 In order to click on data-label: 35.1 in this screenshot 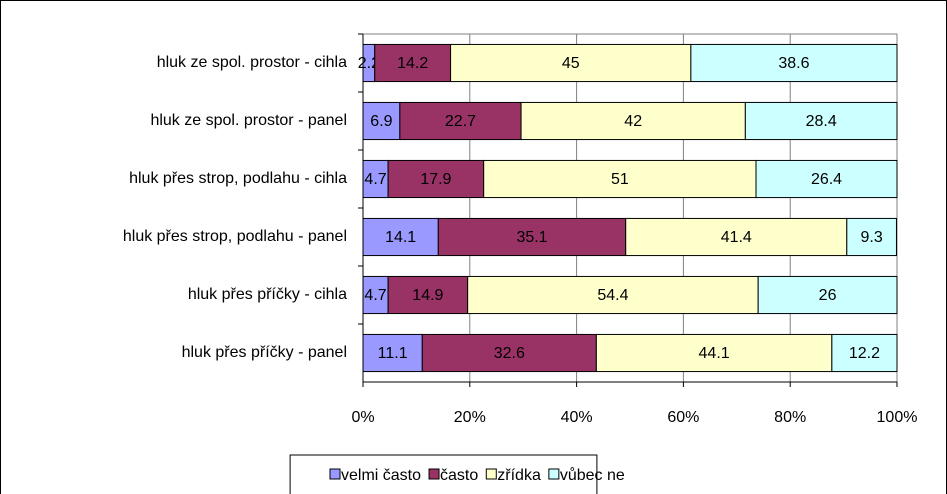, I will do `click(531, 237)`.